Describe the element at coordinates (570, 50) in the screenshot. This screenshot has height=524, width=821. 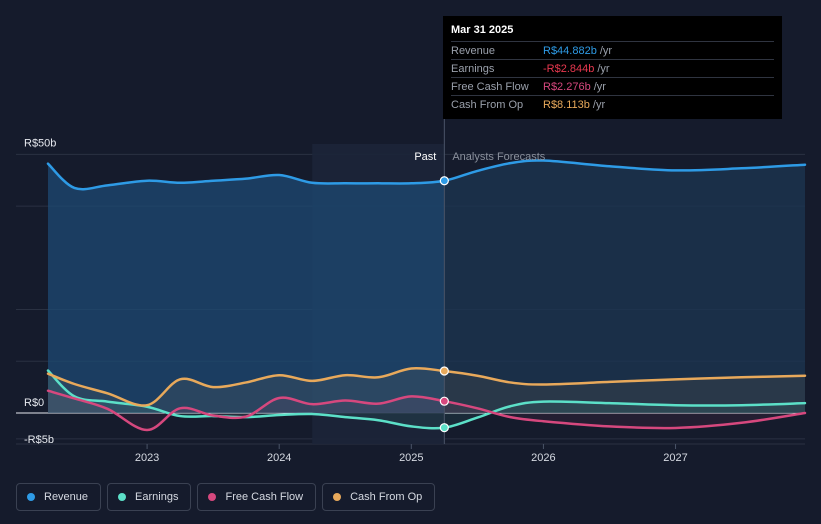
I see `tooltip-value: R$44.882b` at that location.